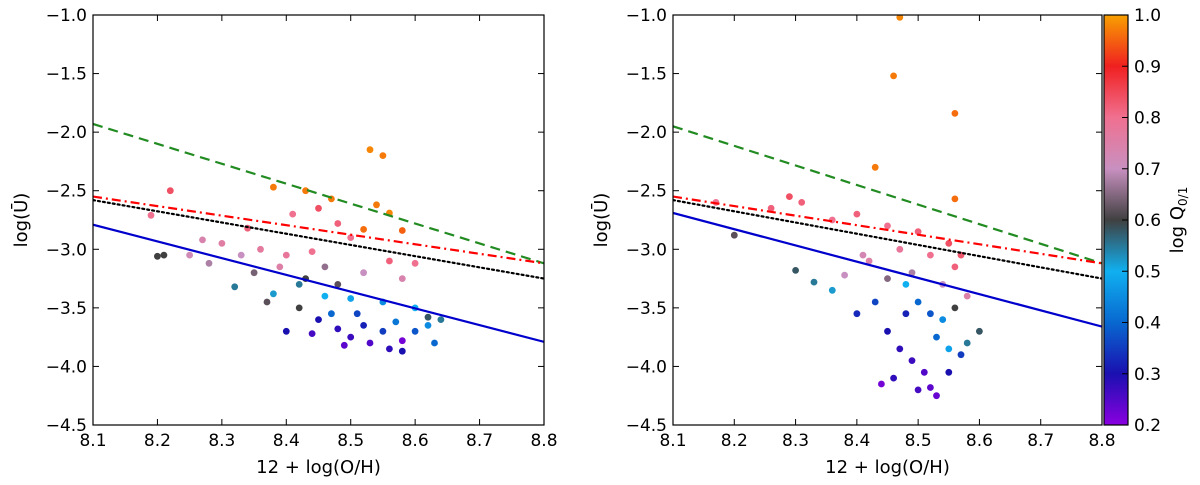 The height and width of the screenshot is (485, 1200). What do you see at coordinates (318, 283) in the screenshot?
I see `line-blue-solid` at bounding box center [318, 283].